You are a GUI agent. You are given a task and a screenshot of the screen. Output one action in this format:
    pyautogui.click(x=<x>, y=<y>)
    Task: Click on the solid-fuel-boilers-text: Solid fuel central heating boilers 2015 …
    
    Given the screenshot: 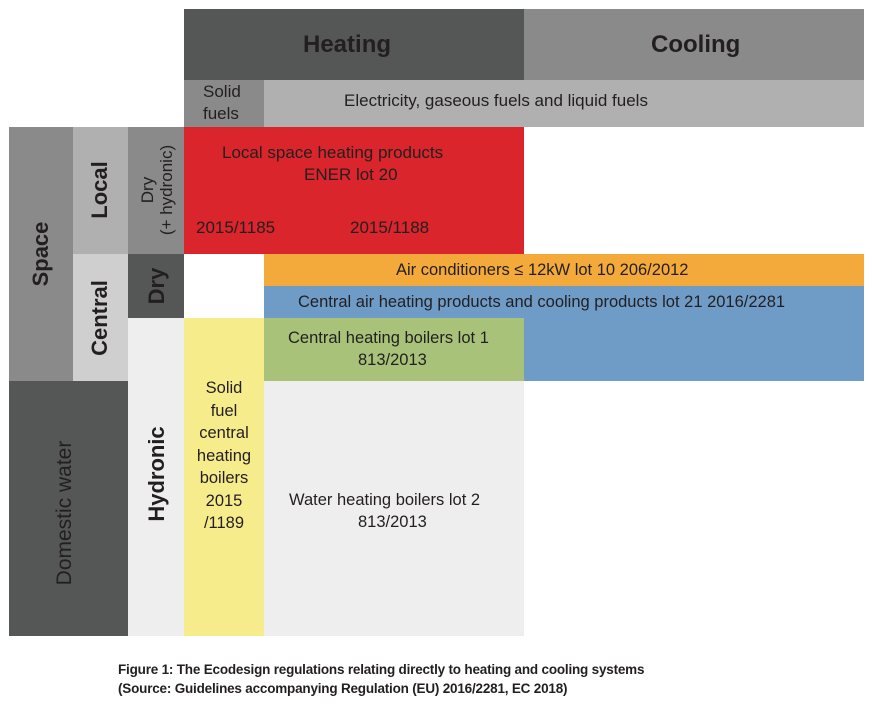 What is the action you would take?
    pyautogui.click(x=224, y=456)
    